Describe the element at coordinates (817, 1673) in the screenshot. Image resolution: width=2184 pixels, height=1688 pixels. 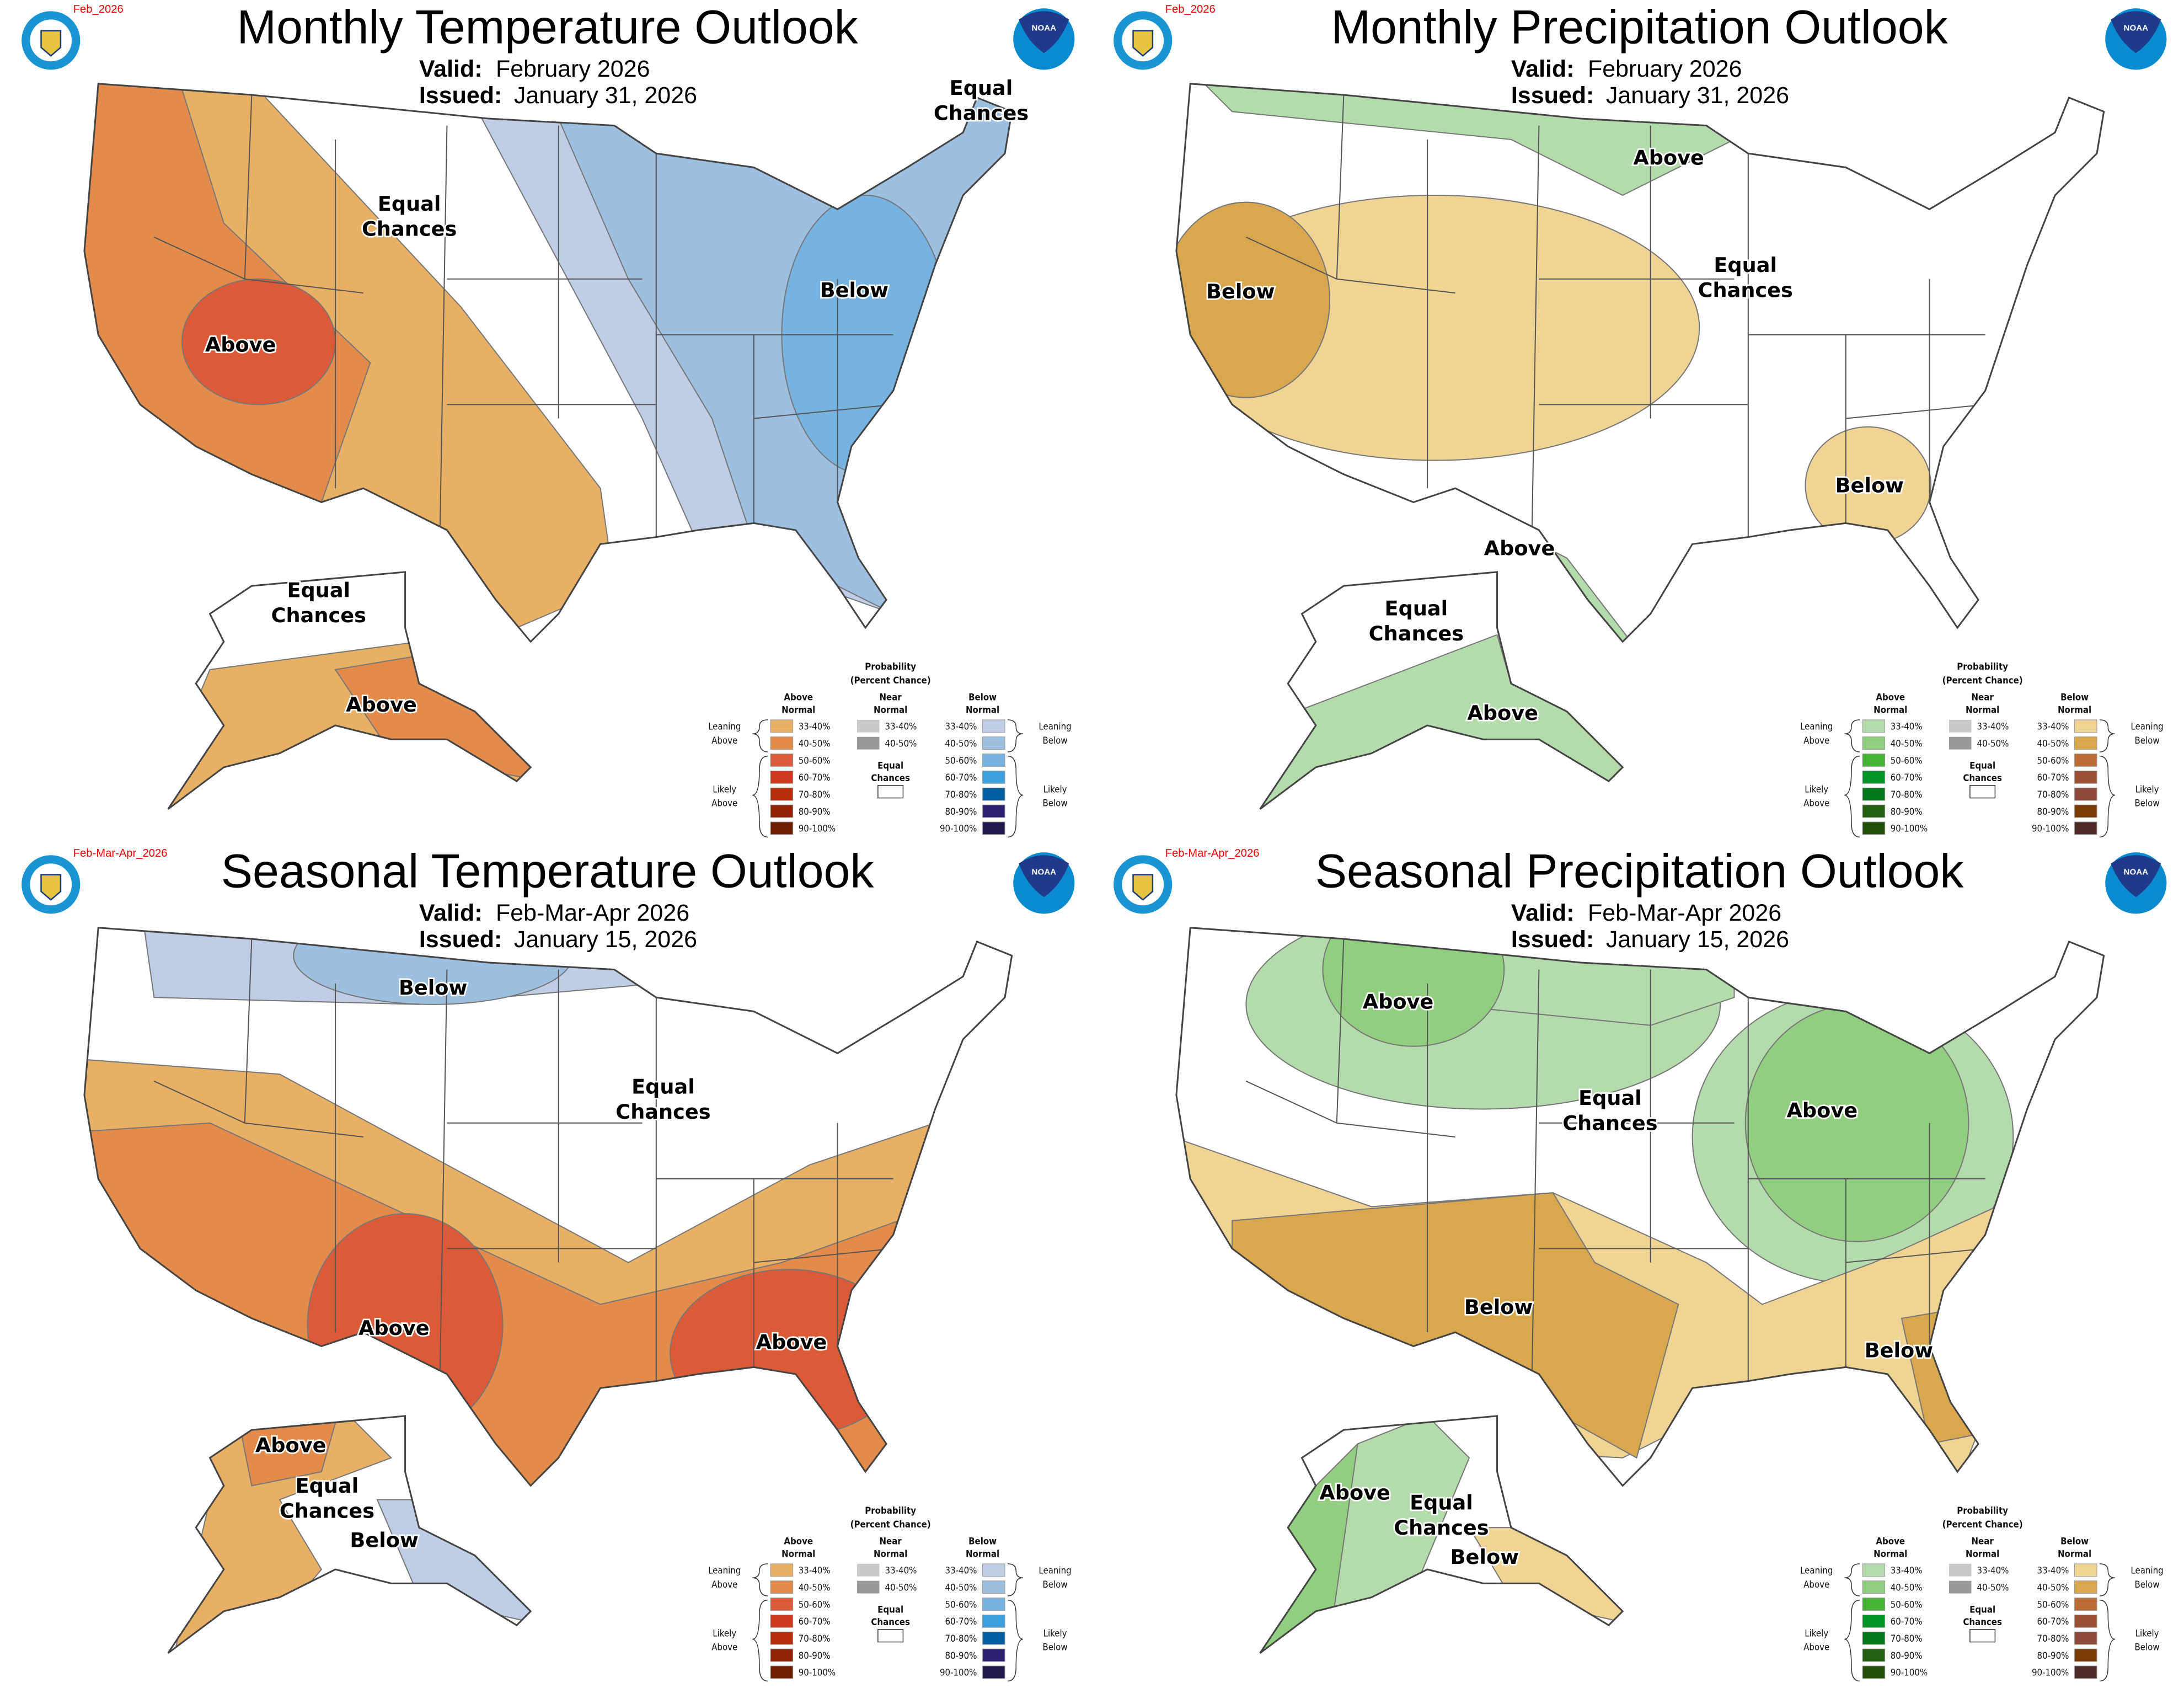
I see `legend-range-above: 90-100%` at that location.